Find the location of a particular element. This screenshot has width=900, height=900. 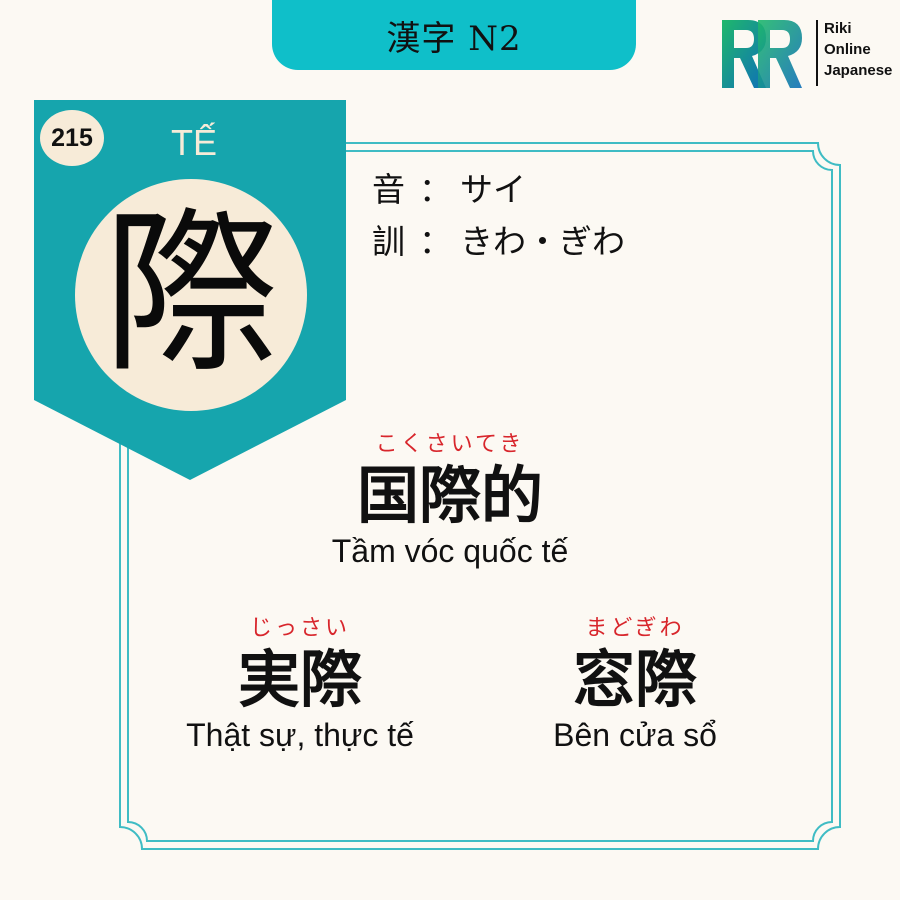

kanji-circle is located at coordinates (191, 295).